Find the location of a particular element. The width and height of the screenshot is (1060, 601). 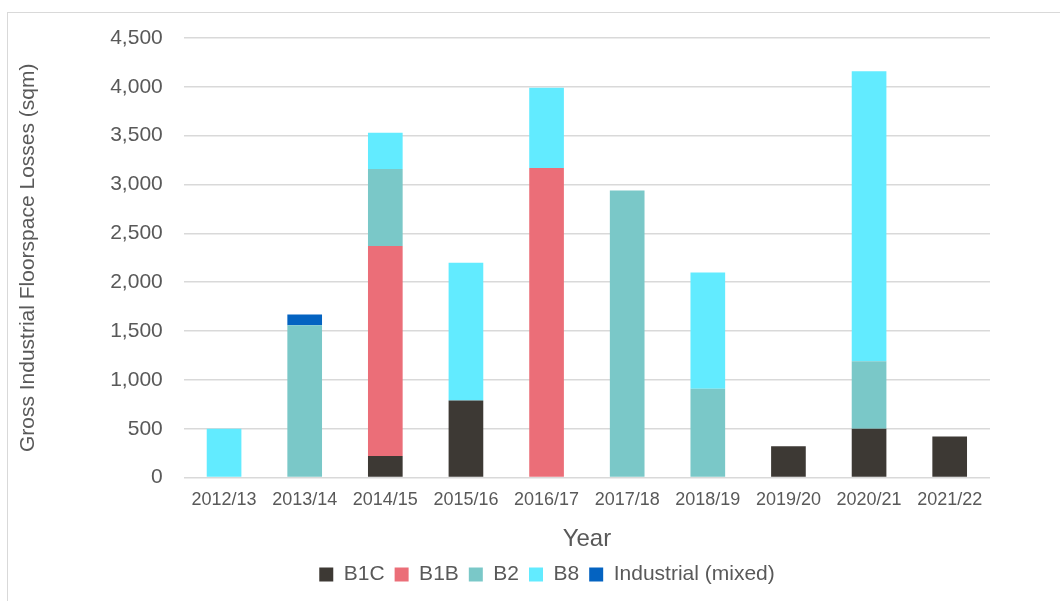

y-tick-label: 500 is located at coordinates (145, 427).